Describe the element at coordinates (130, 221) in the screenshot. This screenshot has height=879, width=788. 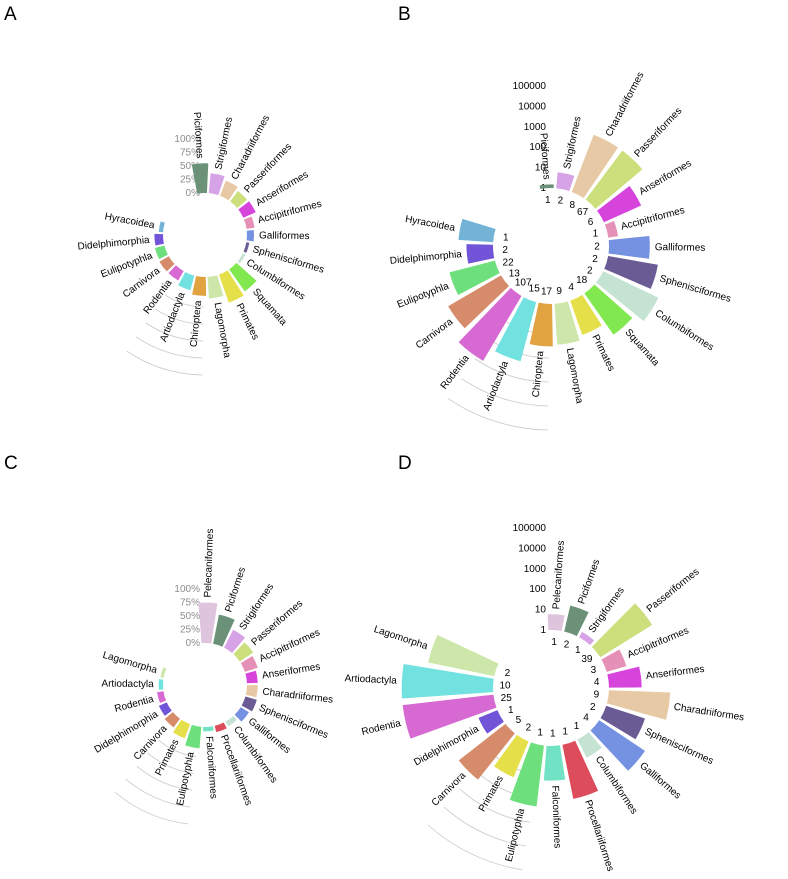
I see `category-label-hyracoidea: Hyracoidea` at that location.